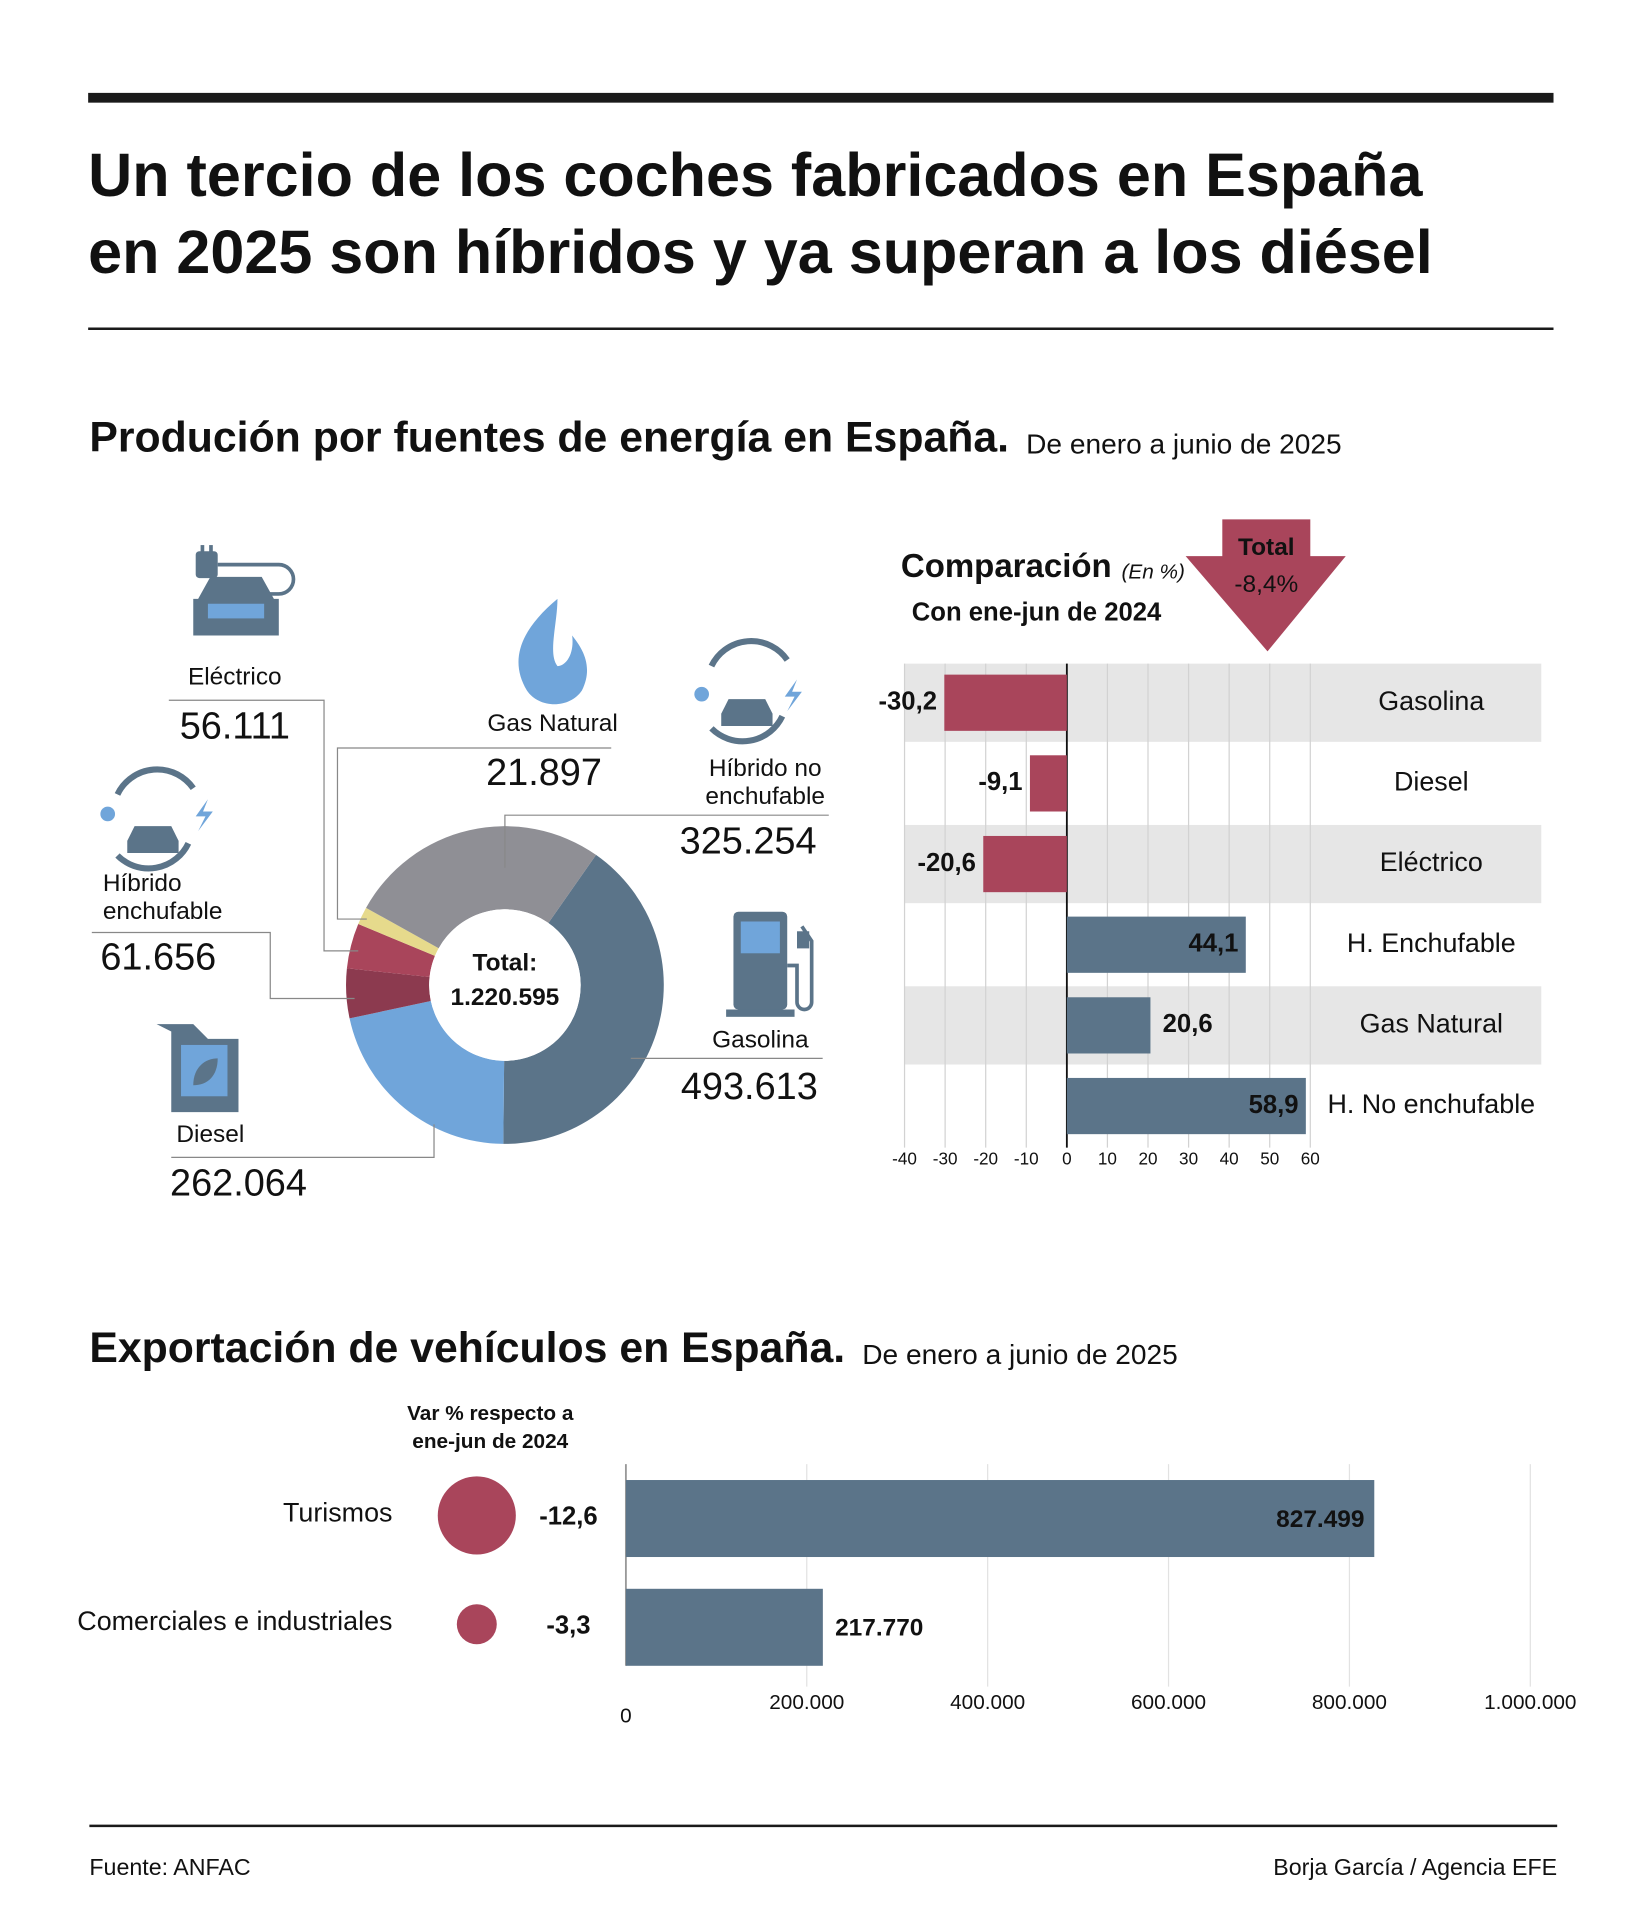  Describe the element at coordinates (821, 97) in the screenshot. I see `top-rule` at that location.